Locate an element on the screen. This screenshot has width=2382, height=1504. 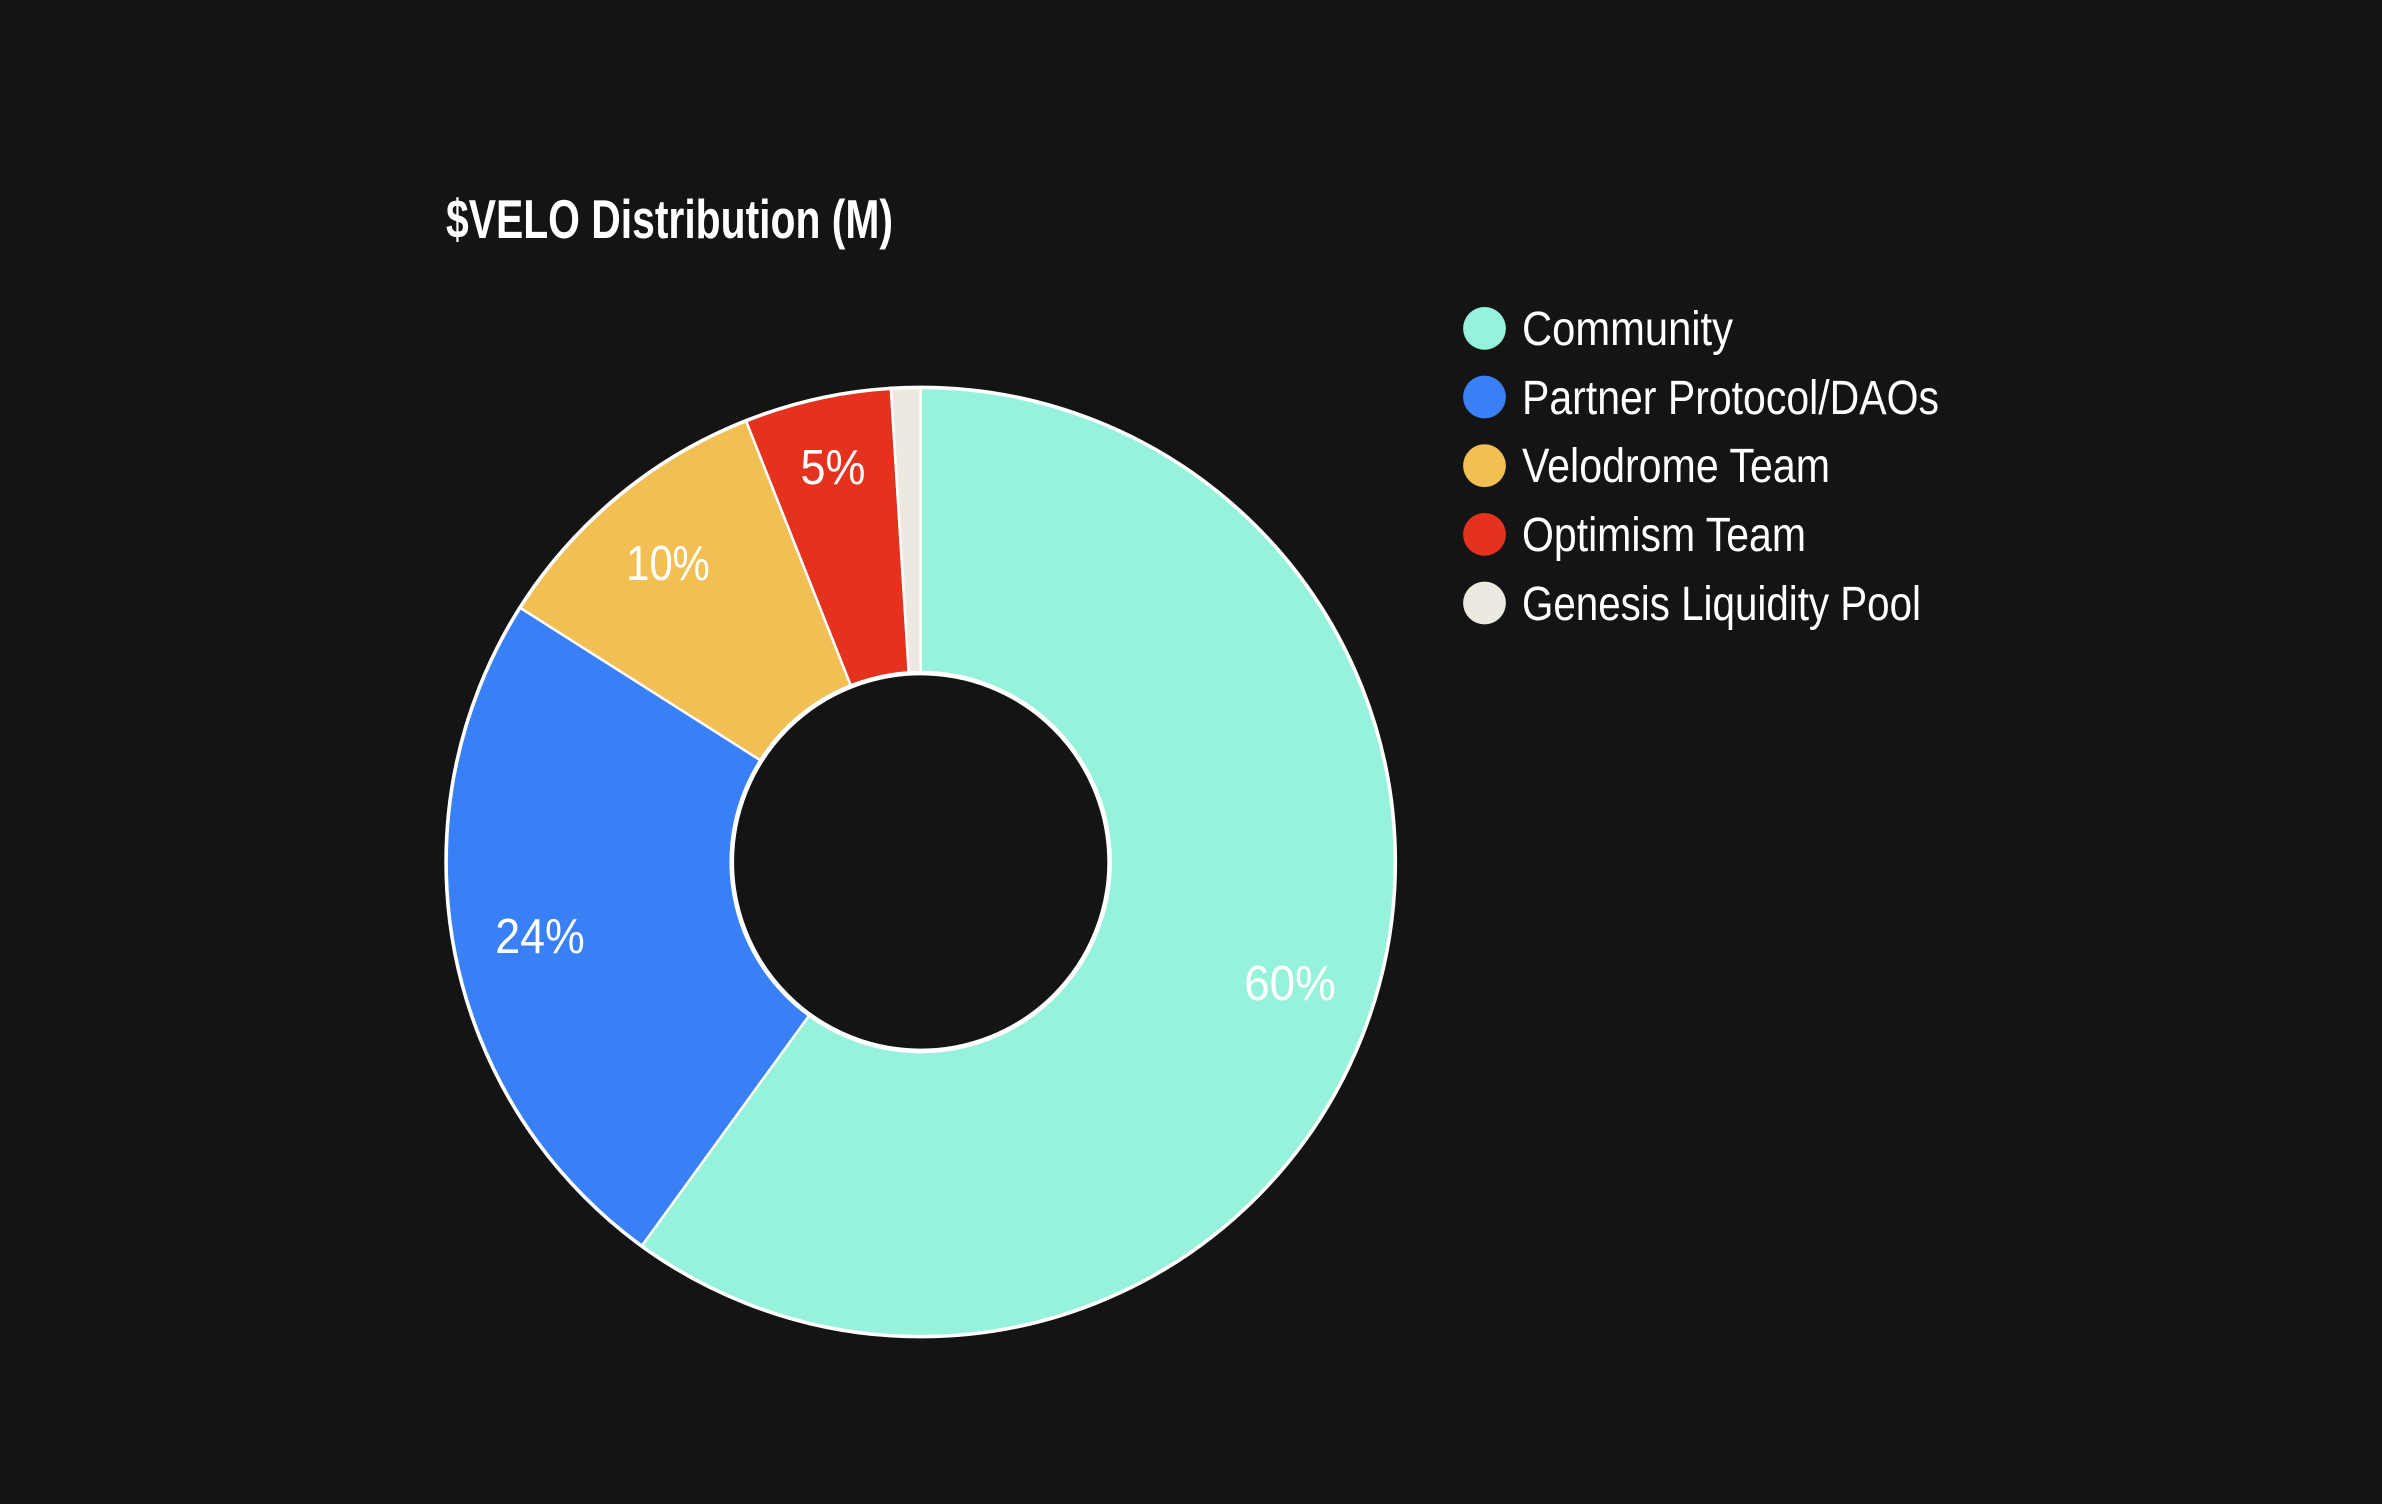
svg-text: 24% is located at coordinates (540, 937).